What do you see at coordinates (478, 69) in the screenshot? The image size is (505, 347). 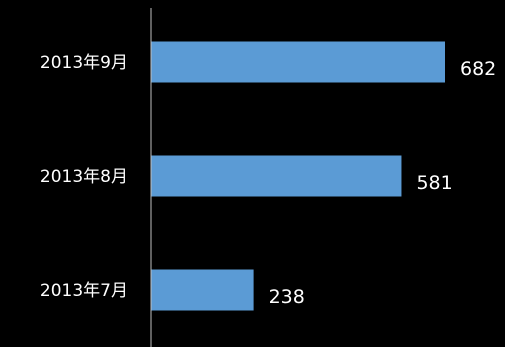 I see `value-label-1: 682` at bounding box center [478, 69].